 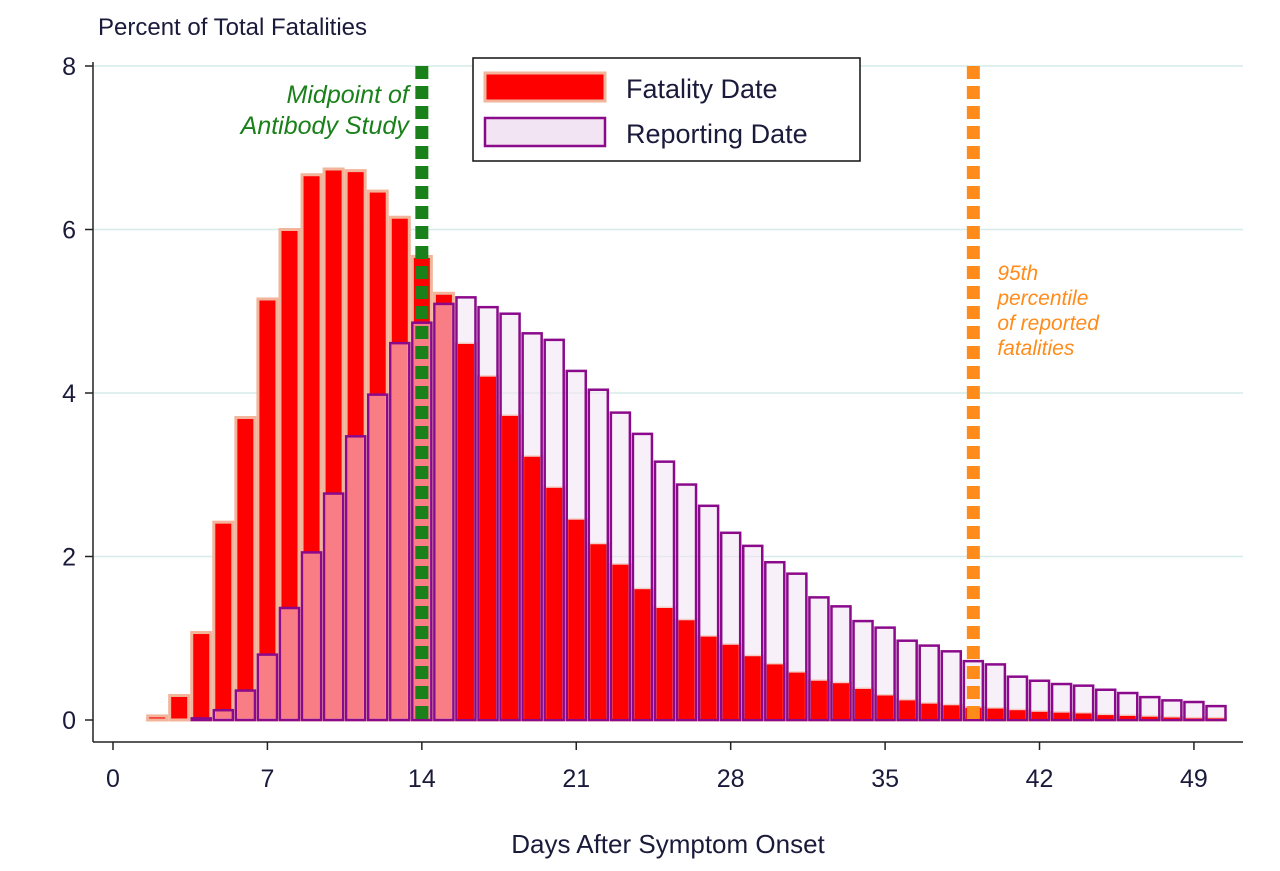 What do you see at coordinates (545, 132) in the screenshot?
I see `legend-swatch-reporting-date` at bounding box center [545, 132].